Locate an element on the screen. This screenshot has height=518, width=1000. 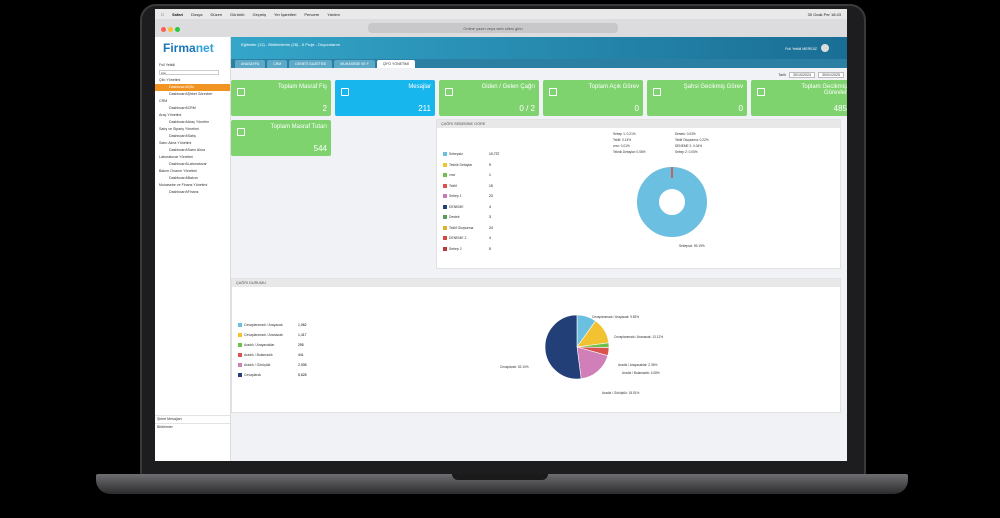
card-value: 2 is located at coordinates (324, 108).